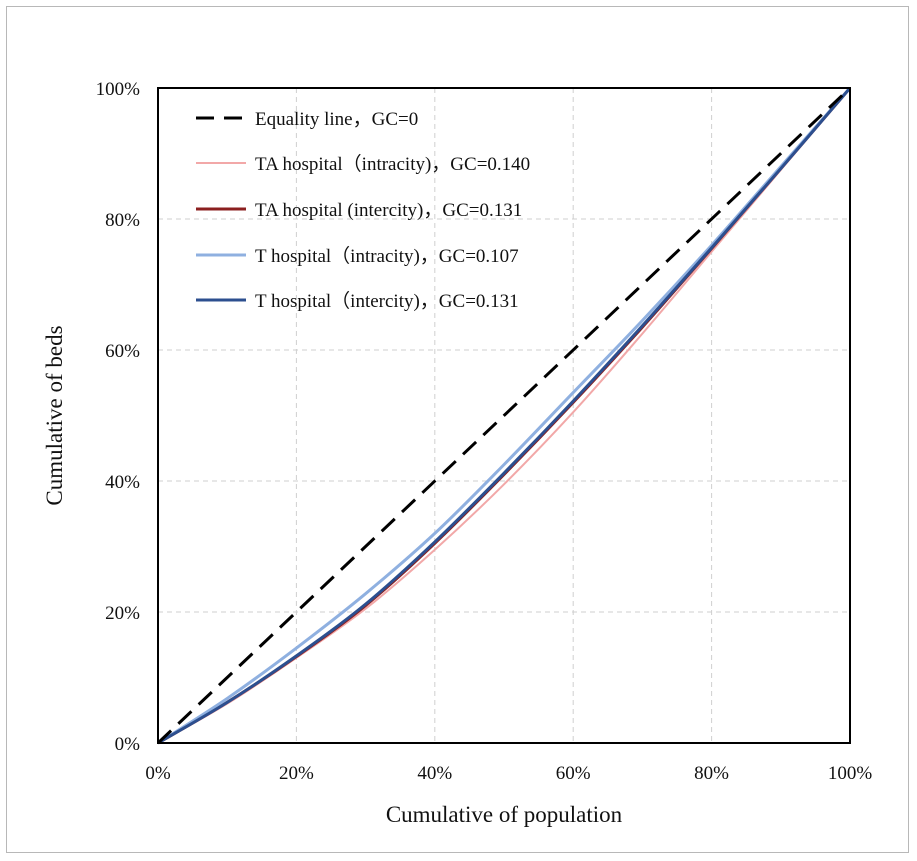 This screenshot has width=917, height=861. I want to click on x-tick-label: 80%, so click(711, 773).